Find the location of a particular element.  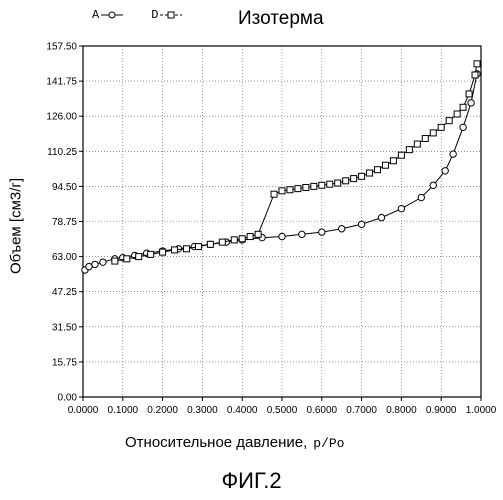

x-axis-label: Относительное давление, p/Po is located at coordinates (235, 442).